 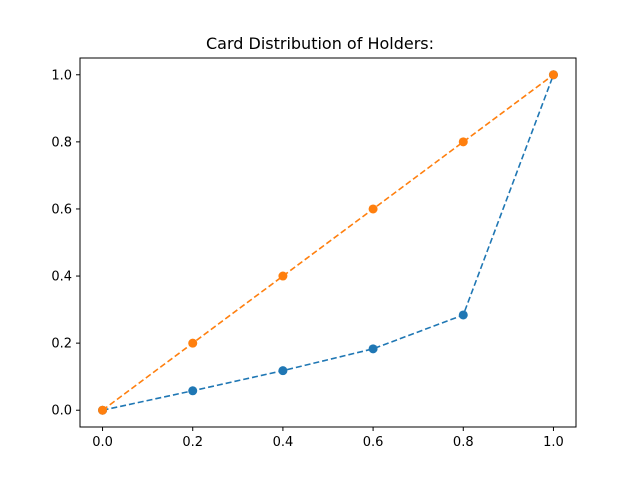 I want to click on x-axis: 0.0 0.2 0.4 0.6 0.8 1.0, so click(x=328, y=438).